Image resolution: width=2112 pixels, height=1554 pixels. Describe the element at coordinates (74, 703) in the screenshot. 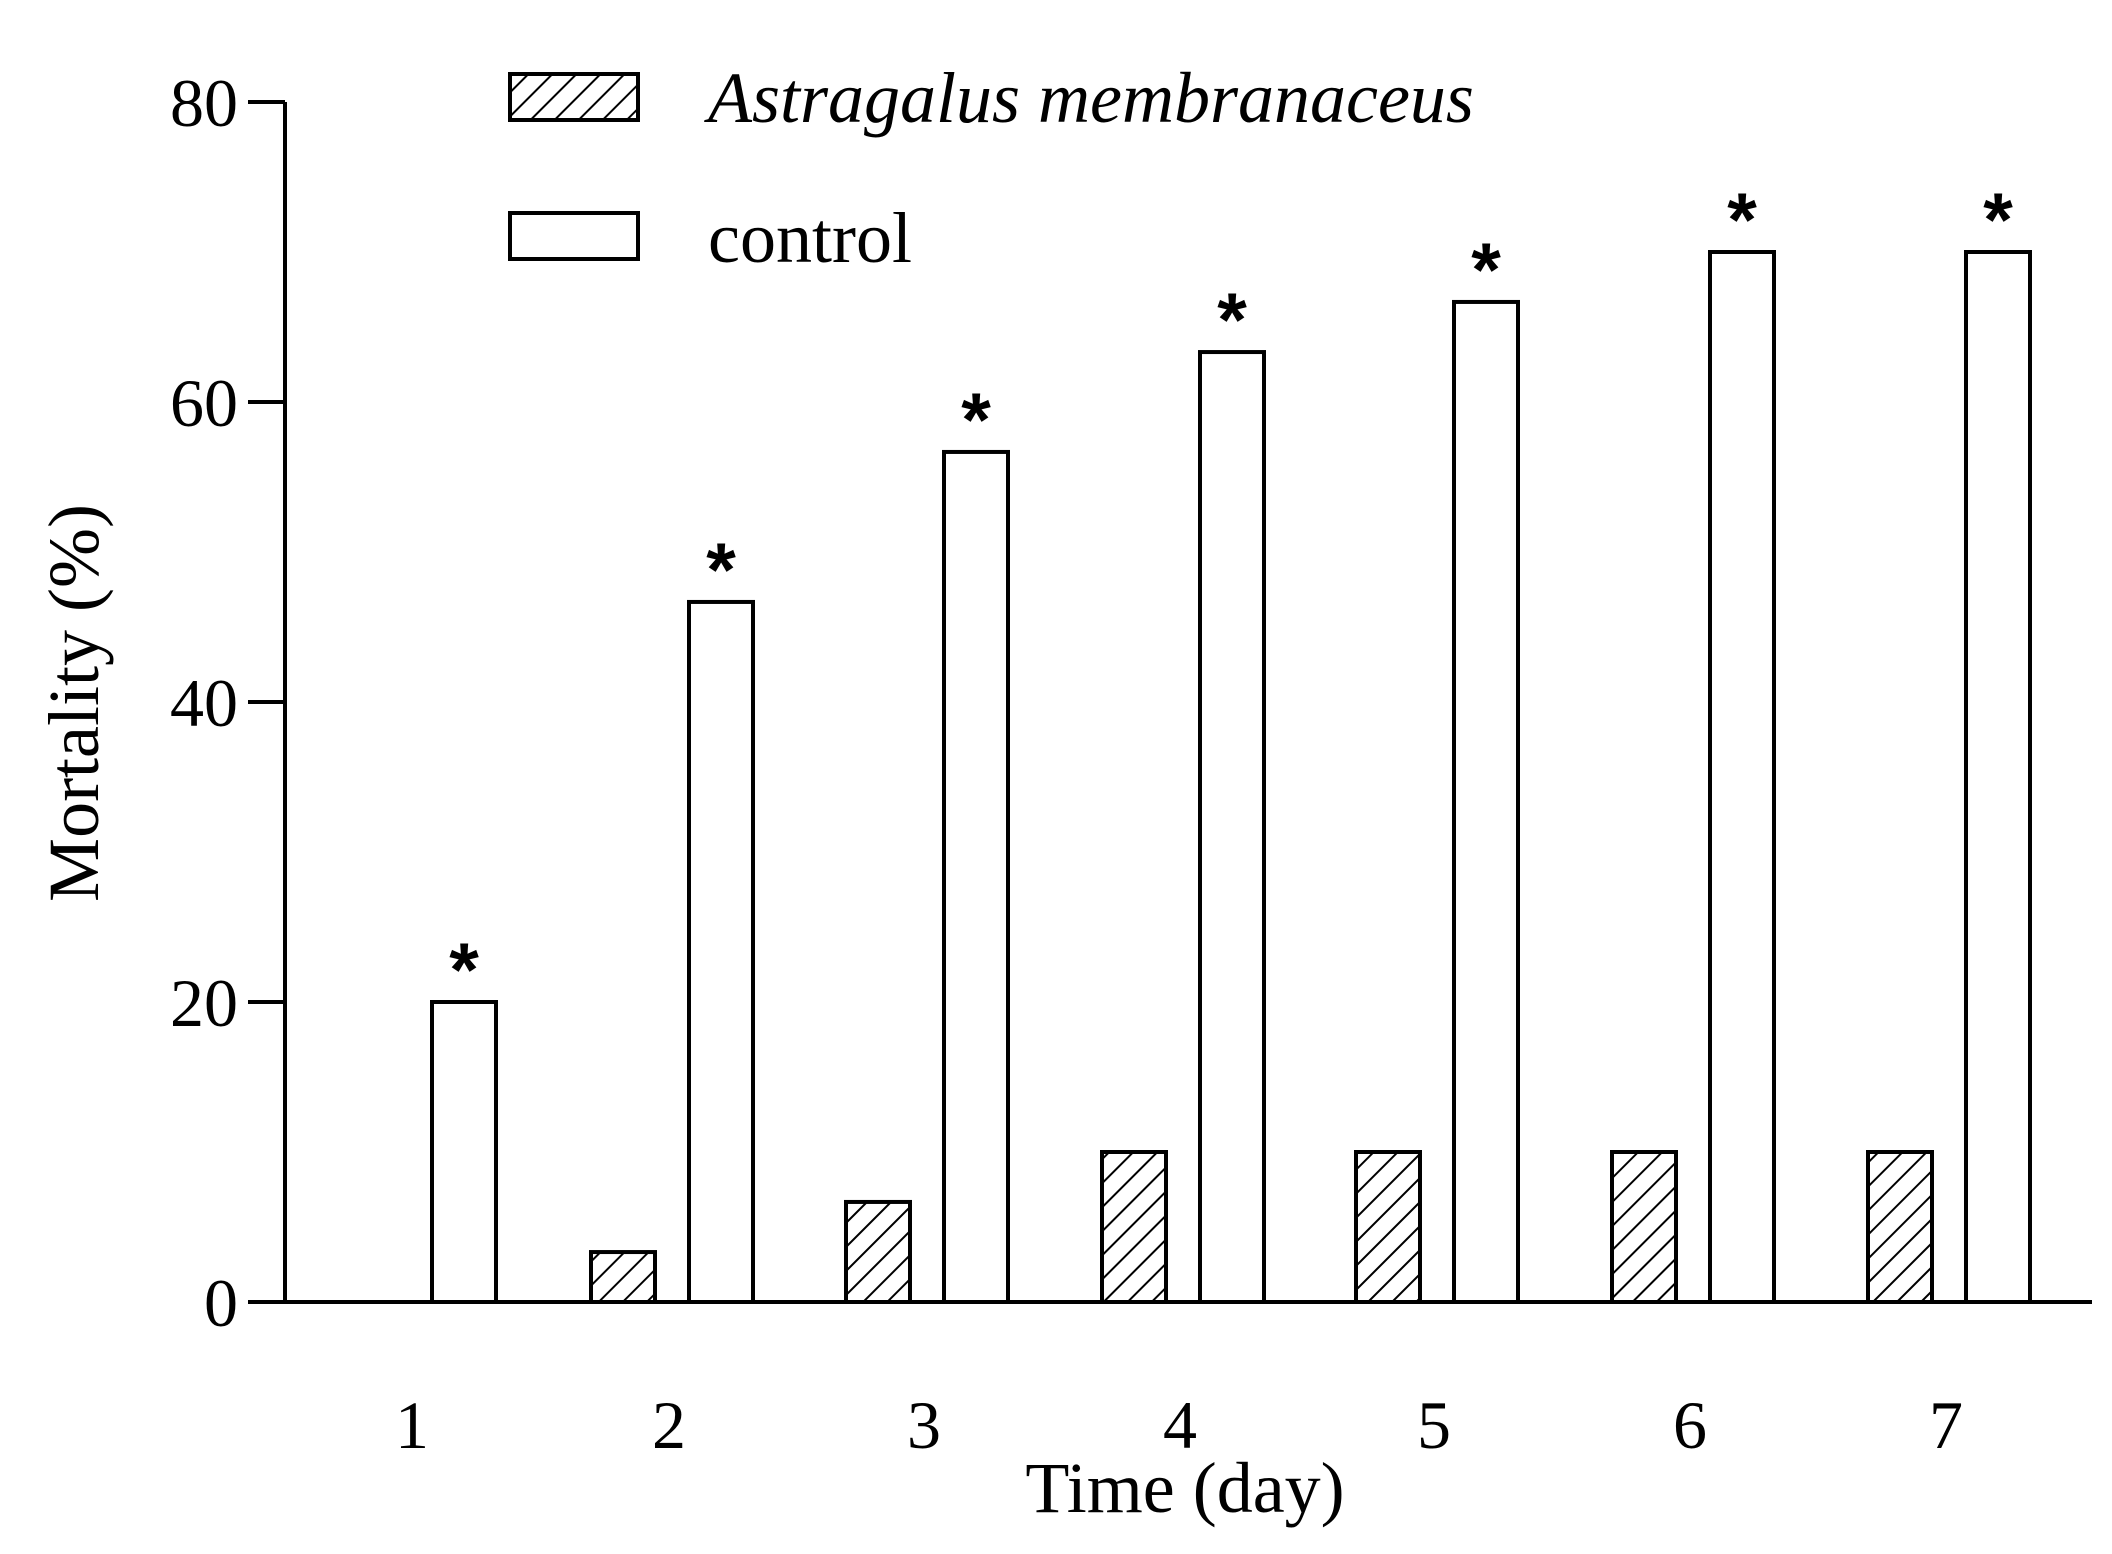

I see `y-axis-title: Mortality (%)` at that location.